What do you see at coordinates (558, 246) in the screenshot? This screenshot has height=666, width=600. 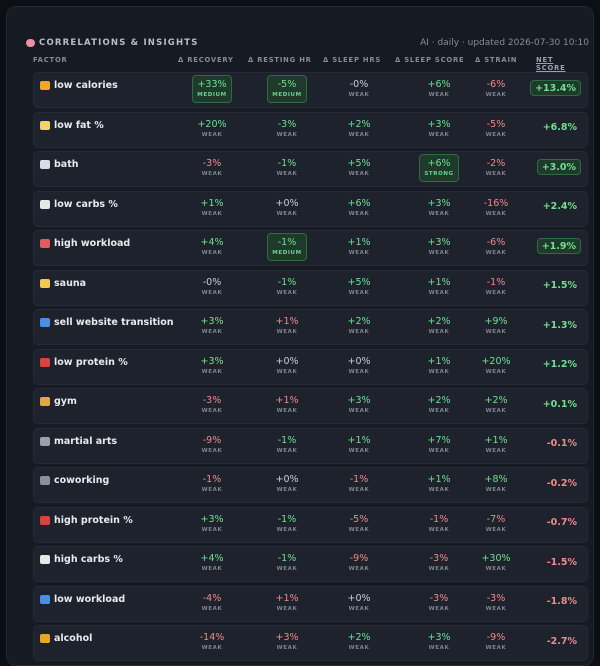 I see `net-score-value: +1.9%` at bounding box center [558, 246].